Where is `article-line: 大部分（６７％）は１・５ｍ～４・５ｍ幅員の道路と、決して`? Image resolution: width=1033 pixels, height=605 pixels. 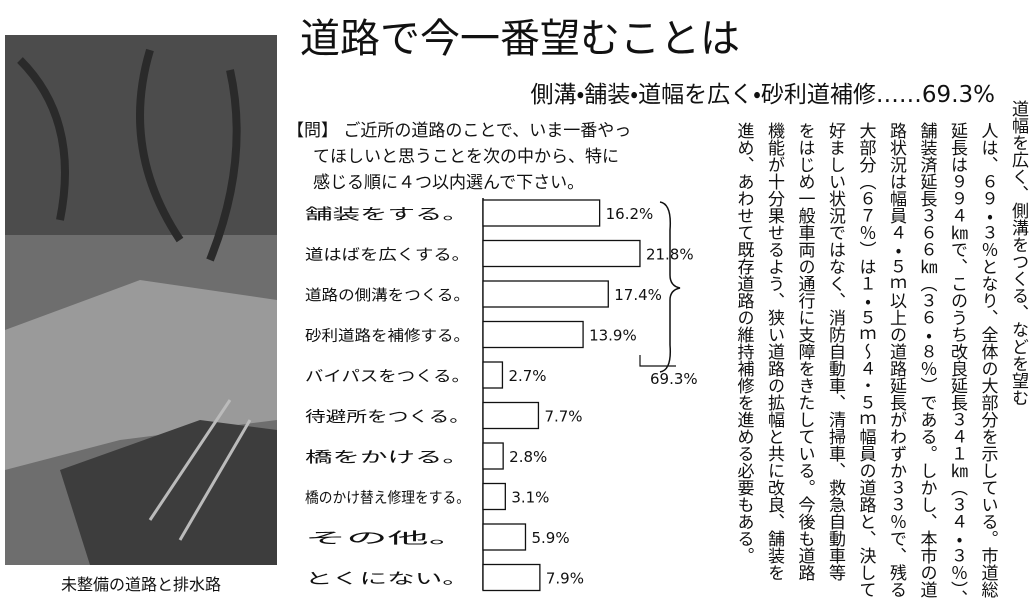 article-line: 大部分（６７％）は１・５ｍ～４・５ｍ幅員の道路と、決して is located at coordinates (866, 360).